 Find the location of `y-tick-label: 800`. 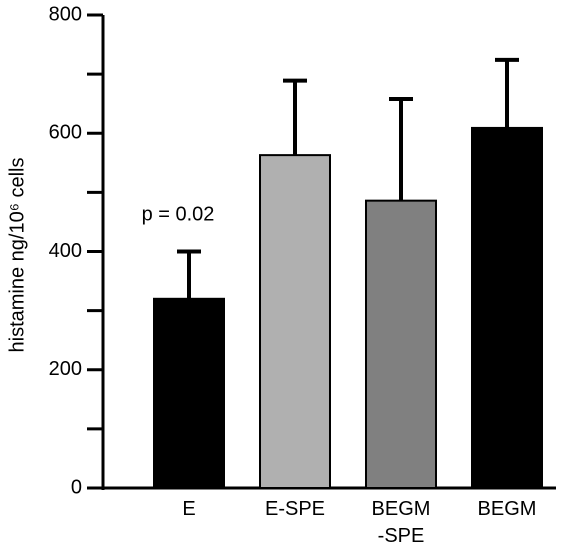

y-tick-label: 800 is located at coordinates (65, 14).